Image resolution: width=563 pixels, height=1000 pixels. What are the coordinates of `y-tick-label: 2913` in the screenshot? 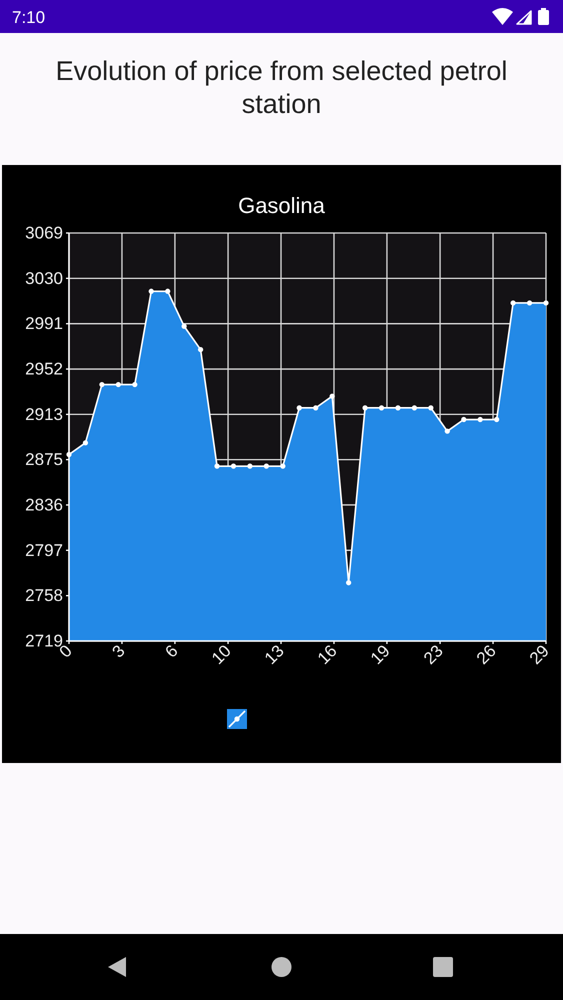 It's located at (44, 414).